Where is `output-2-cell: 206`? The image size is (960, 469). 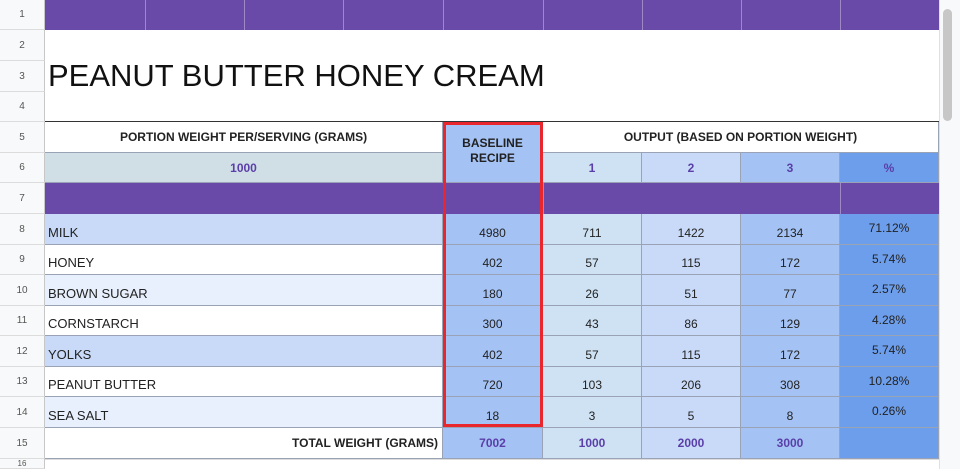 output-2-cell: 206 is located at coordinates (691, 382).